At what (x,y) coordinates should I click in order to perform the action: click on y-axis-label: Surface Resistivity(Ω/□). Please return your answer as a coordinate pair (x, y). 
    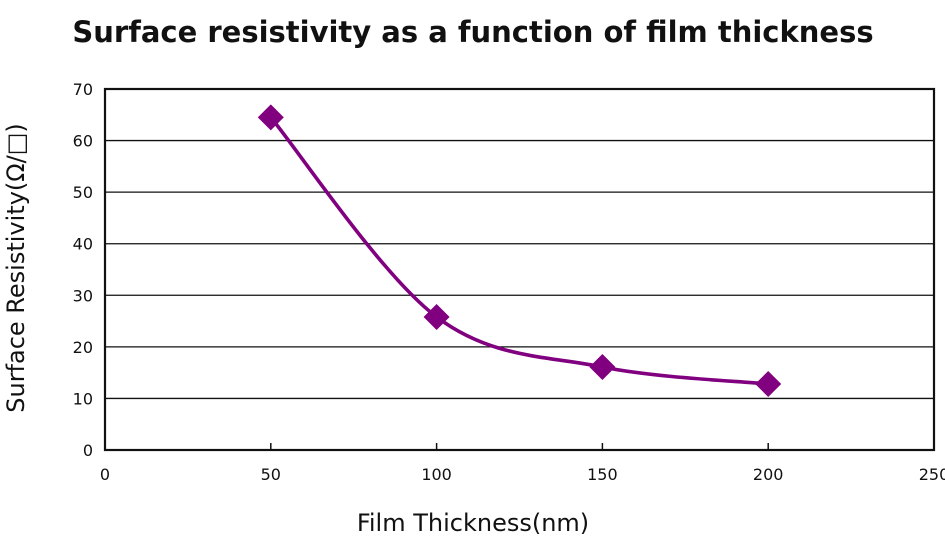
    Looking at the image, I should click on (16, 268).